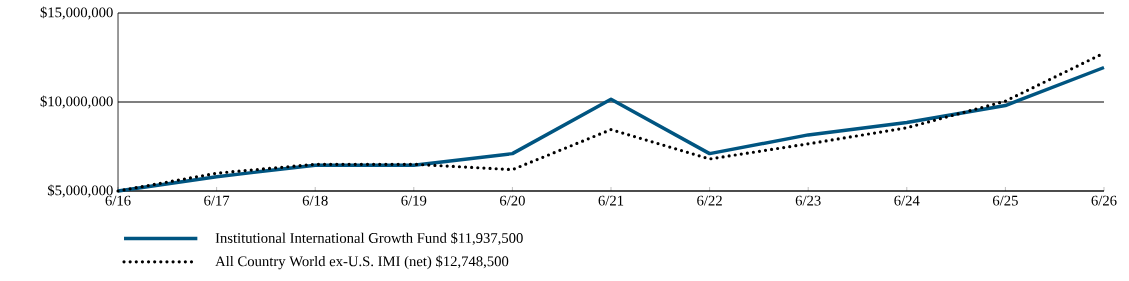  Describe the element at coordinates (808, 200) in the screenshot. I see `x-tick-label: 6/23` at that location.